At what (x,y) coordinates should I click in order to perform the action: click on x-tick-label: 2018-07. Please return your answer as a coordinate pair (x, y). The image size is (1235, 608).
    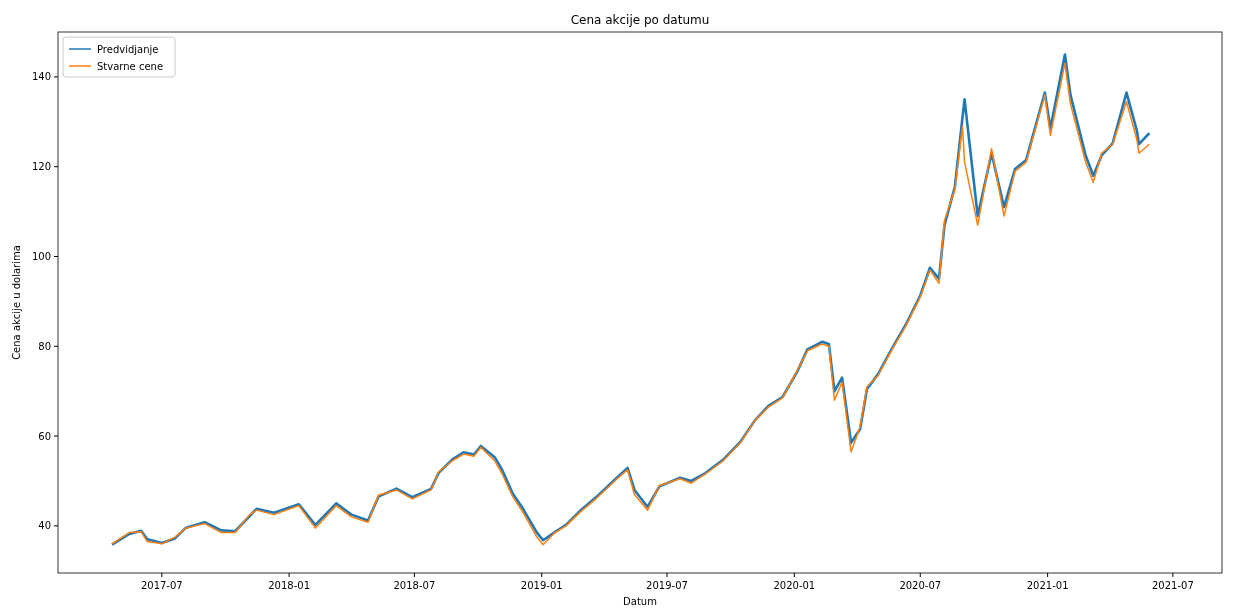
    Looking at the image, I should click on (414, 585).